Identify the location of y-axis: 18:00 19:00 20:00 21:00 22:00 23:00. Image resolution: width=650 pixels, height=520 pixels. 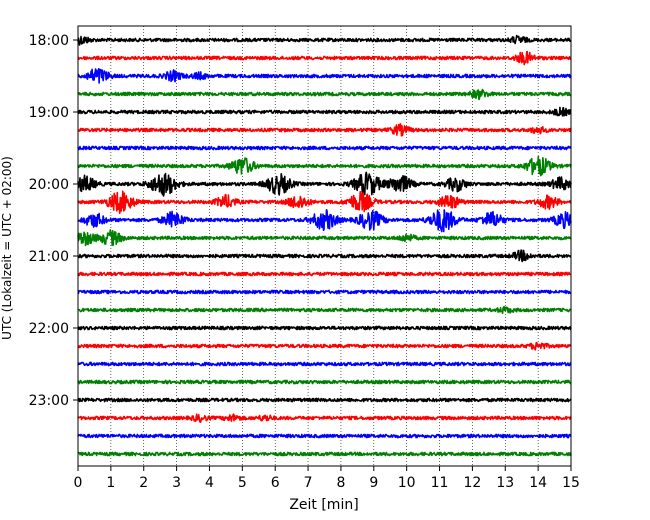
(53, 221).